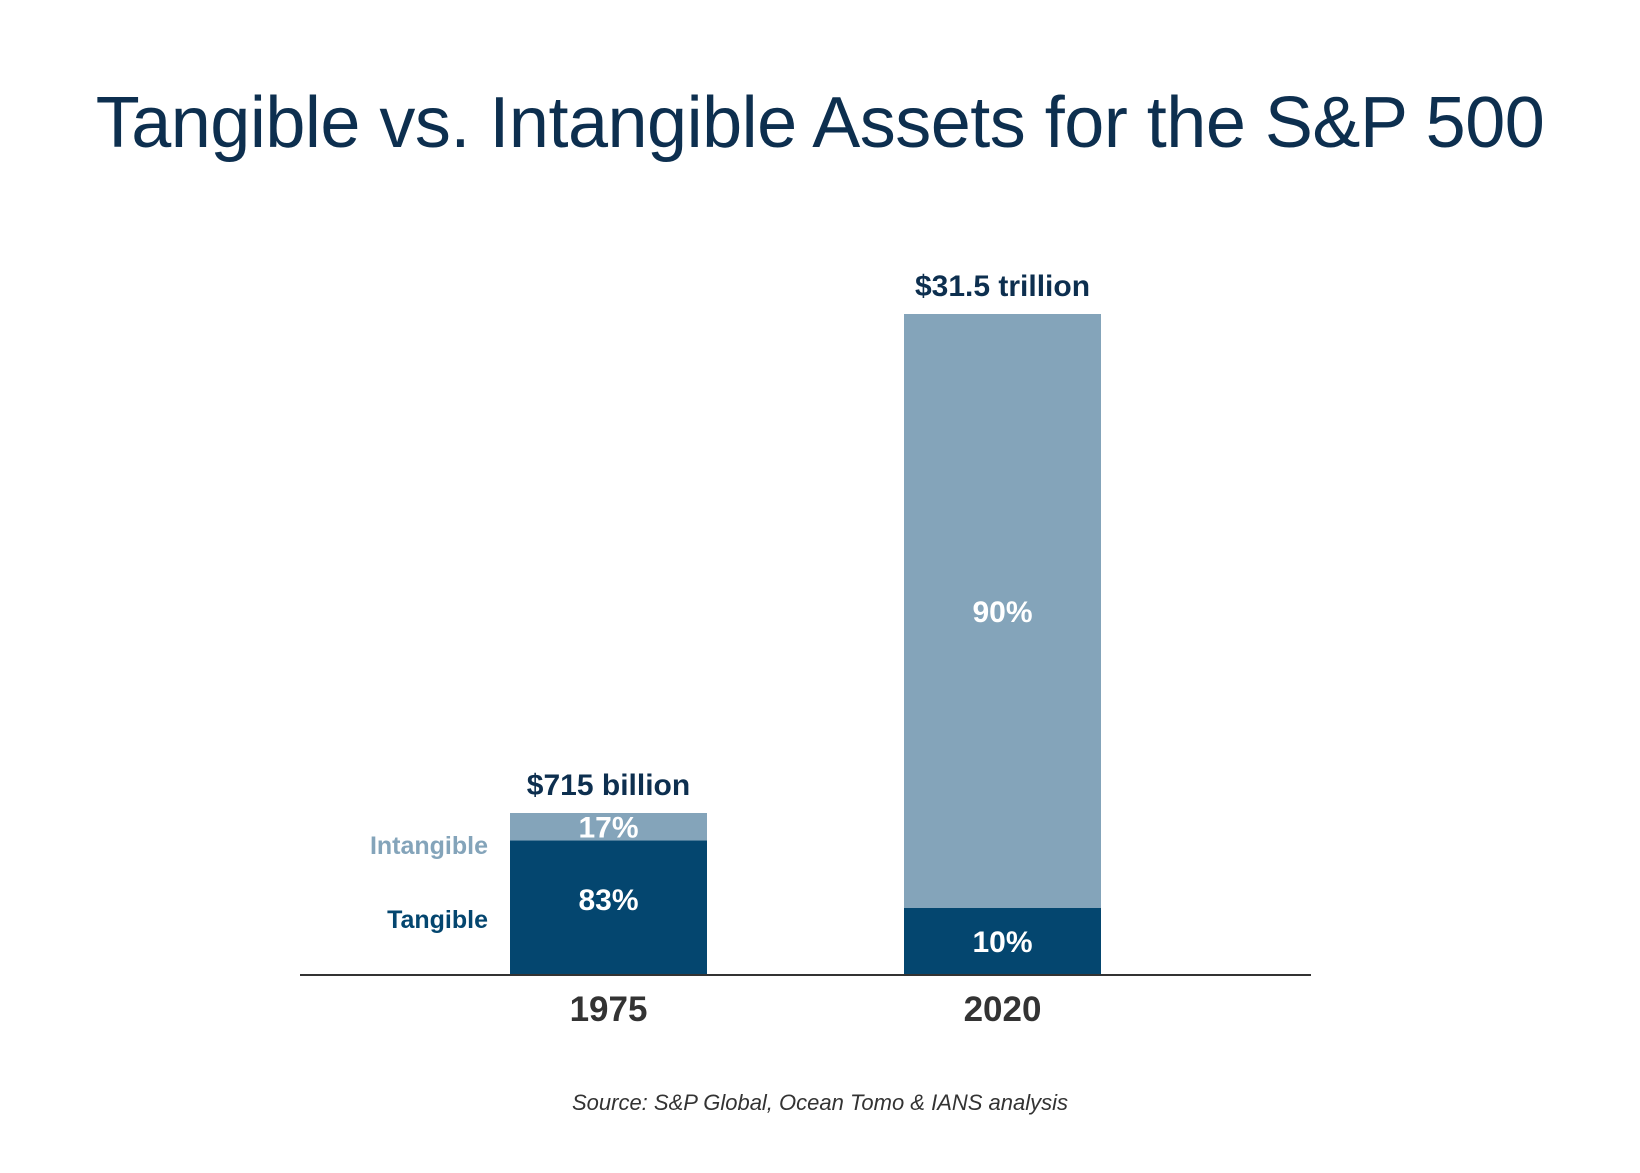 This screenshot has width=1640, height=1173. What do you see at coordinates (608, 900) in the screenshot?
I see `data-label: 83%` at bounding box center [608, 900].